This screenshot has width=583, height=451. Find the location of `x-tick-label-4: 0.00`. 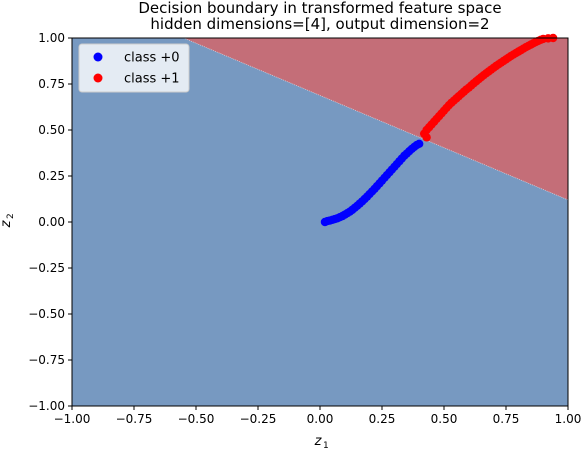

x-tick-label-4: 0.00 is located at coordinates (320, 419).